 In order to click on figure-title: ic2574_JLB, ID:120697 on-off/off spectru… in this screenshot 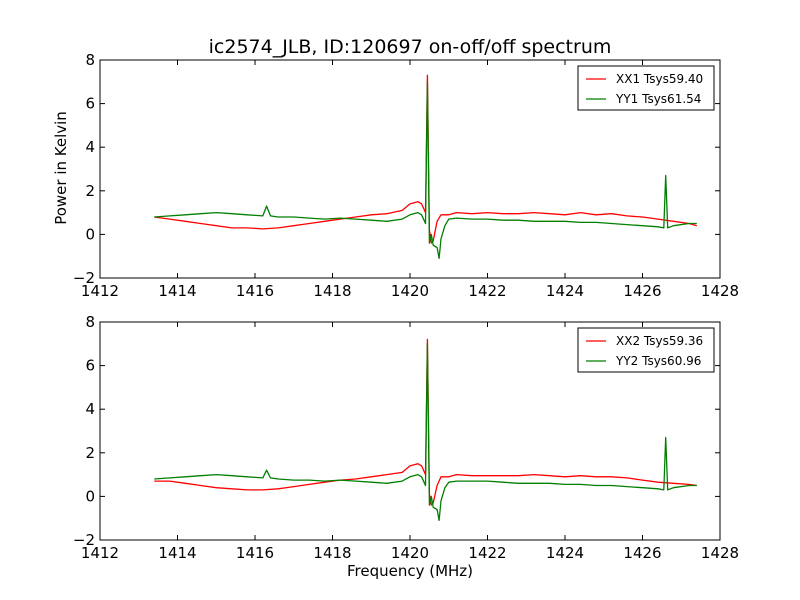, I will do `click(410, 47)`.